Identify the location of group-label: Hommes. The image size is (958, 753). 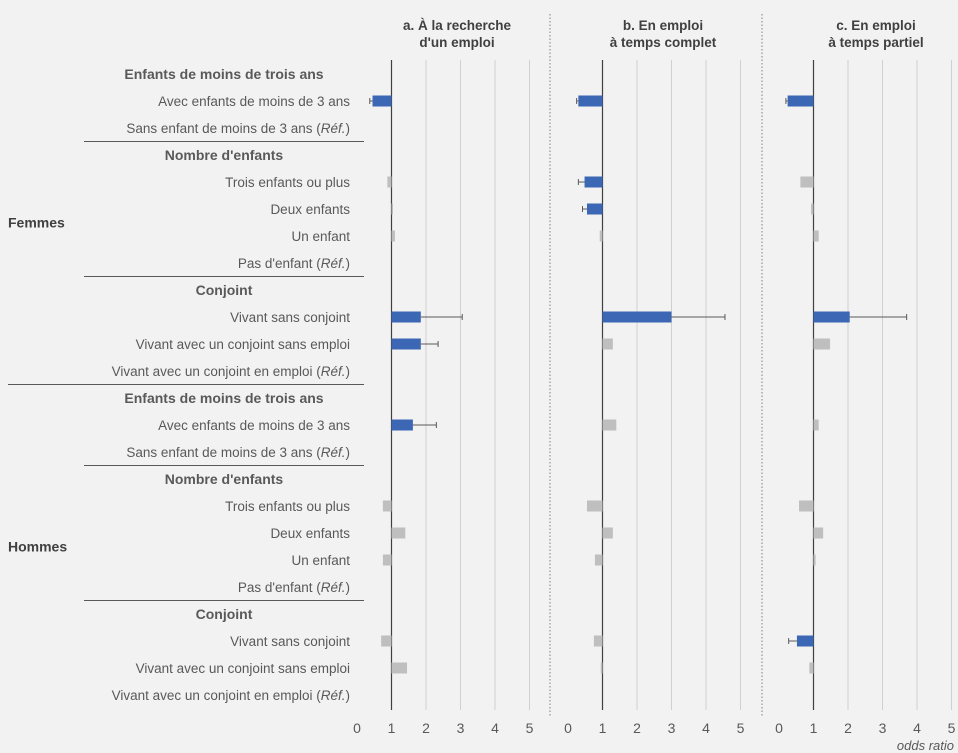
(37, 547).